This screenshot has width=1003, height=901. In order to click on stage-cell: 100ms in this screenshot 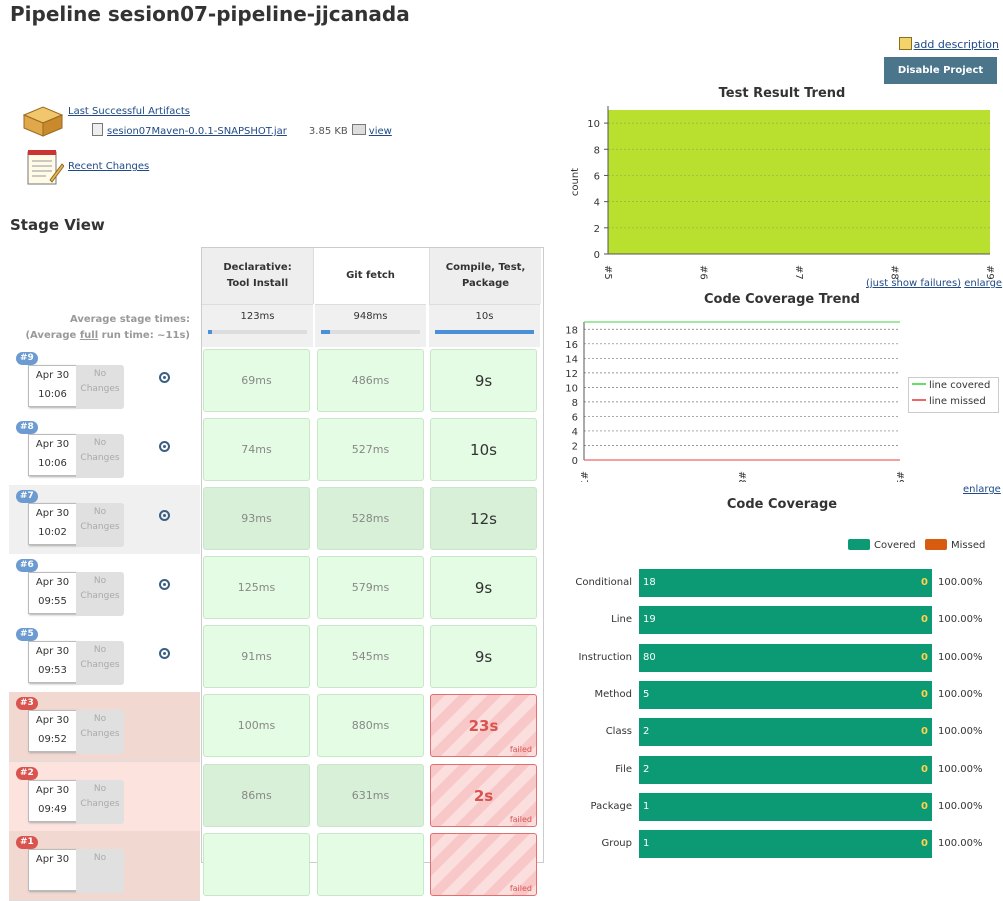, I will do `click(256, 725)`.